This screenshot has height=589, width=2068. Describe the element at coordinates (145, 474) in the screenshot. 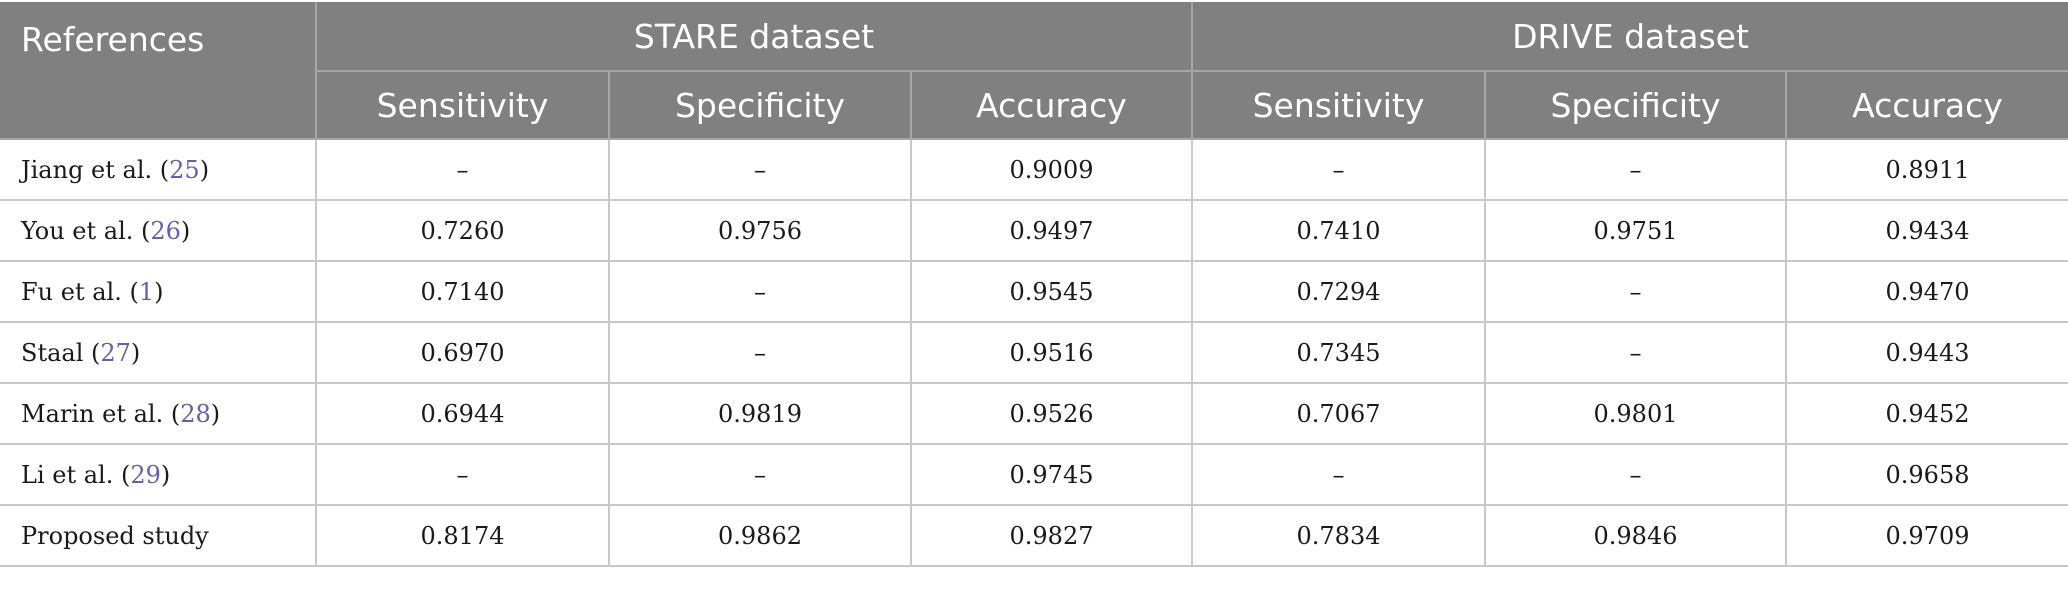

I see `citation-link: 29` at that location.